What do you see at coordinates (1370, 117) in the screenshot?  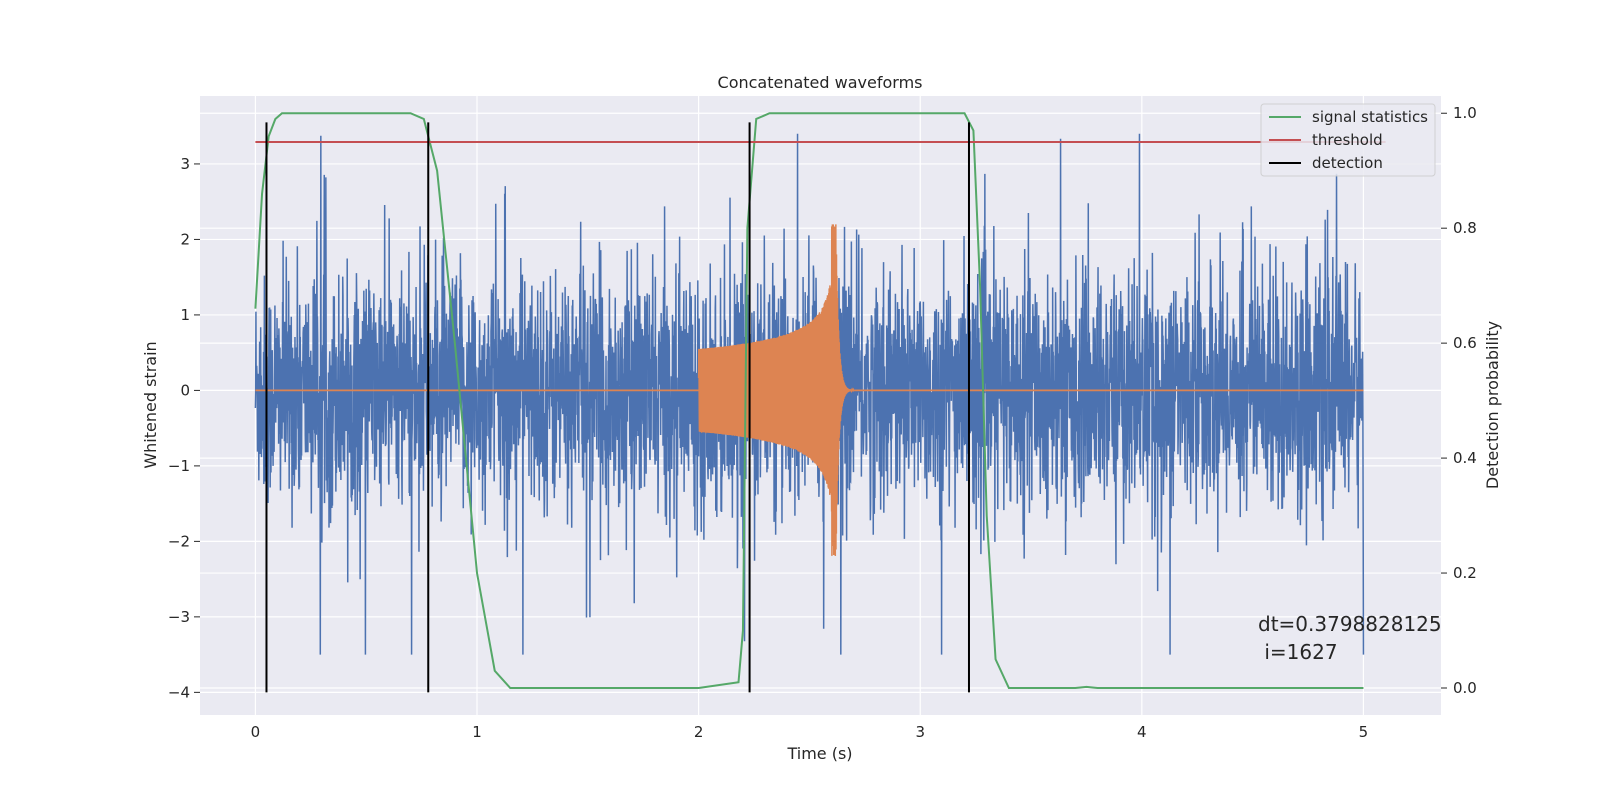 I see `legend-entry-label: signal statistics` at bounding box center [1370, 117].